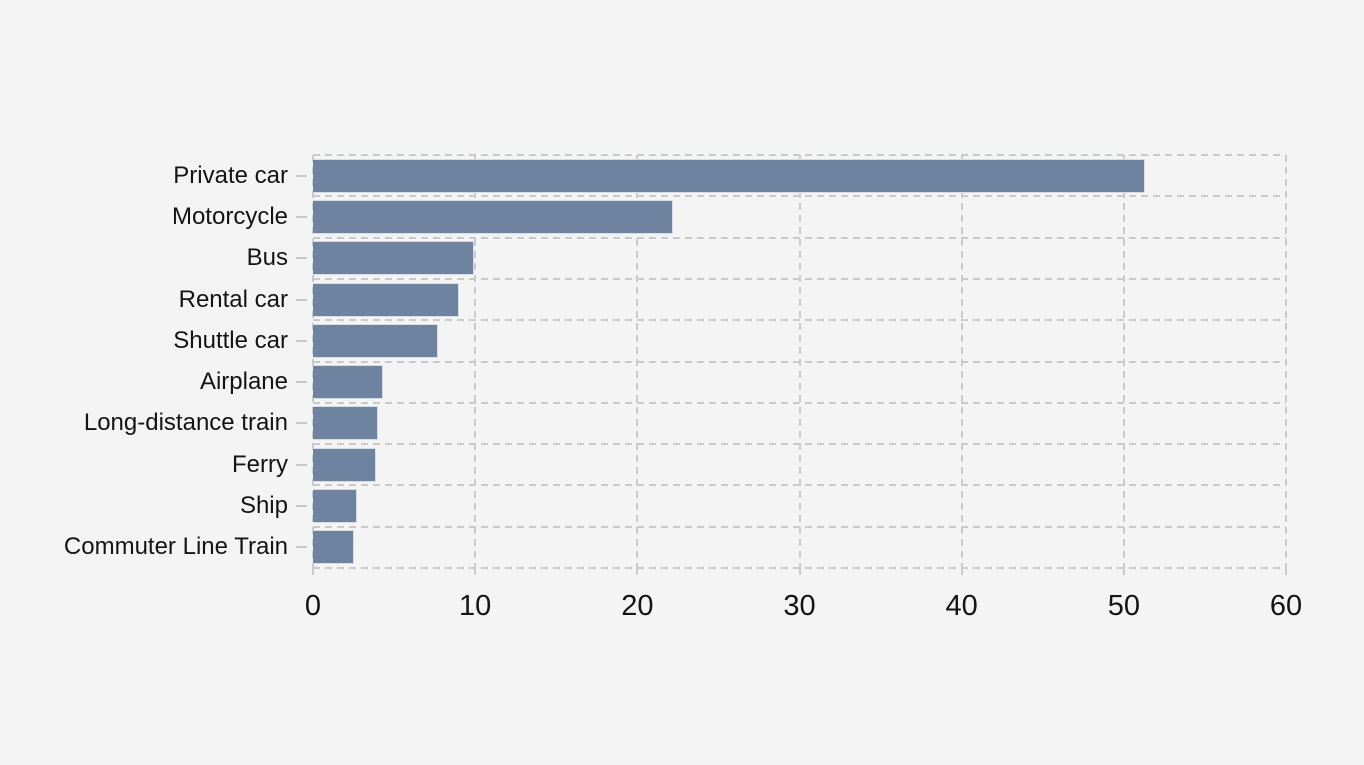 This screenshot has width=1364, height=765. I want to click on x-tick-label: 20, so click(637, 606).